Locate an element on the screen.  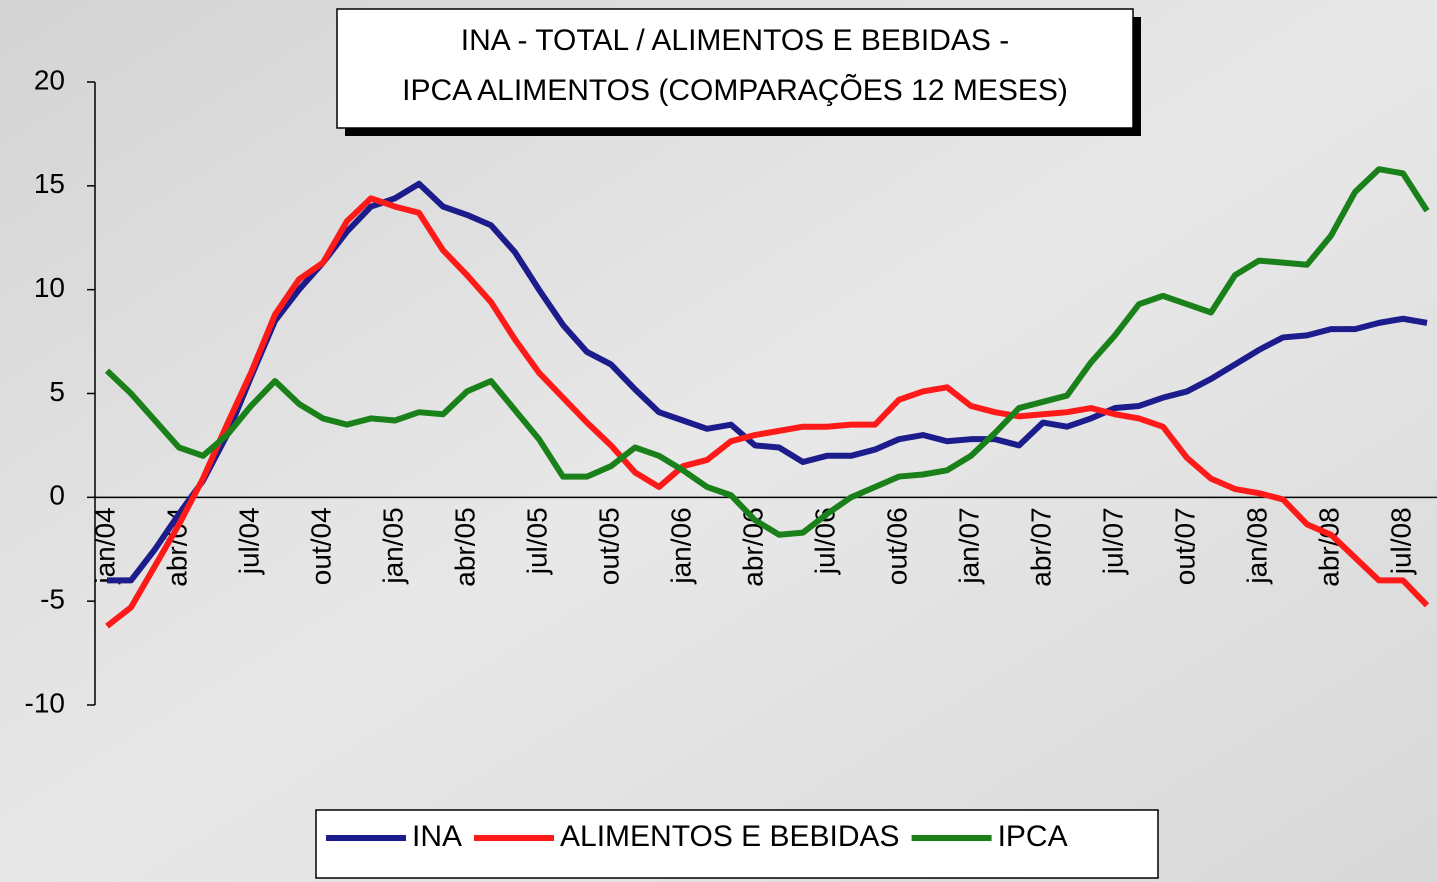
y-tick-label: -10 is located at coordinates (45, 702).